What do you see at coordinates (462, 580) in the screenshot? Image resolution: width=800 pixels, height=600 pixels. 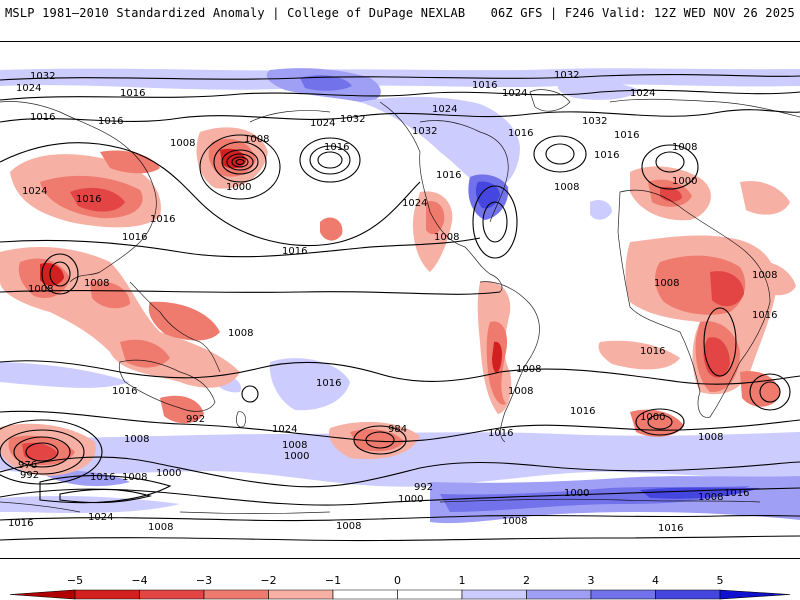 I see `colorbar-tick-label: 1` at bounding box center [462, 580].